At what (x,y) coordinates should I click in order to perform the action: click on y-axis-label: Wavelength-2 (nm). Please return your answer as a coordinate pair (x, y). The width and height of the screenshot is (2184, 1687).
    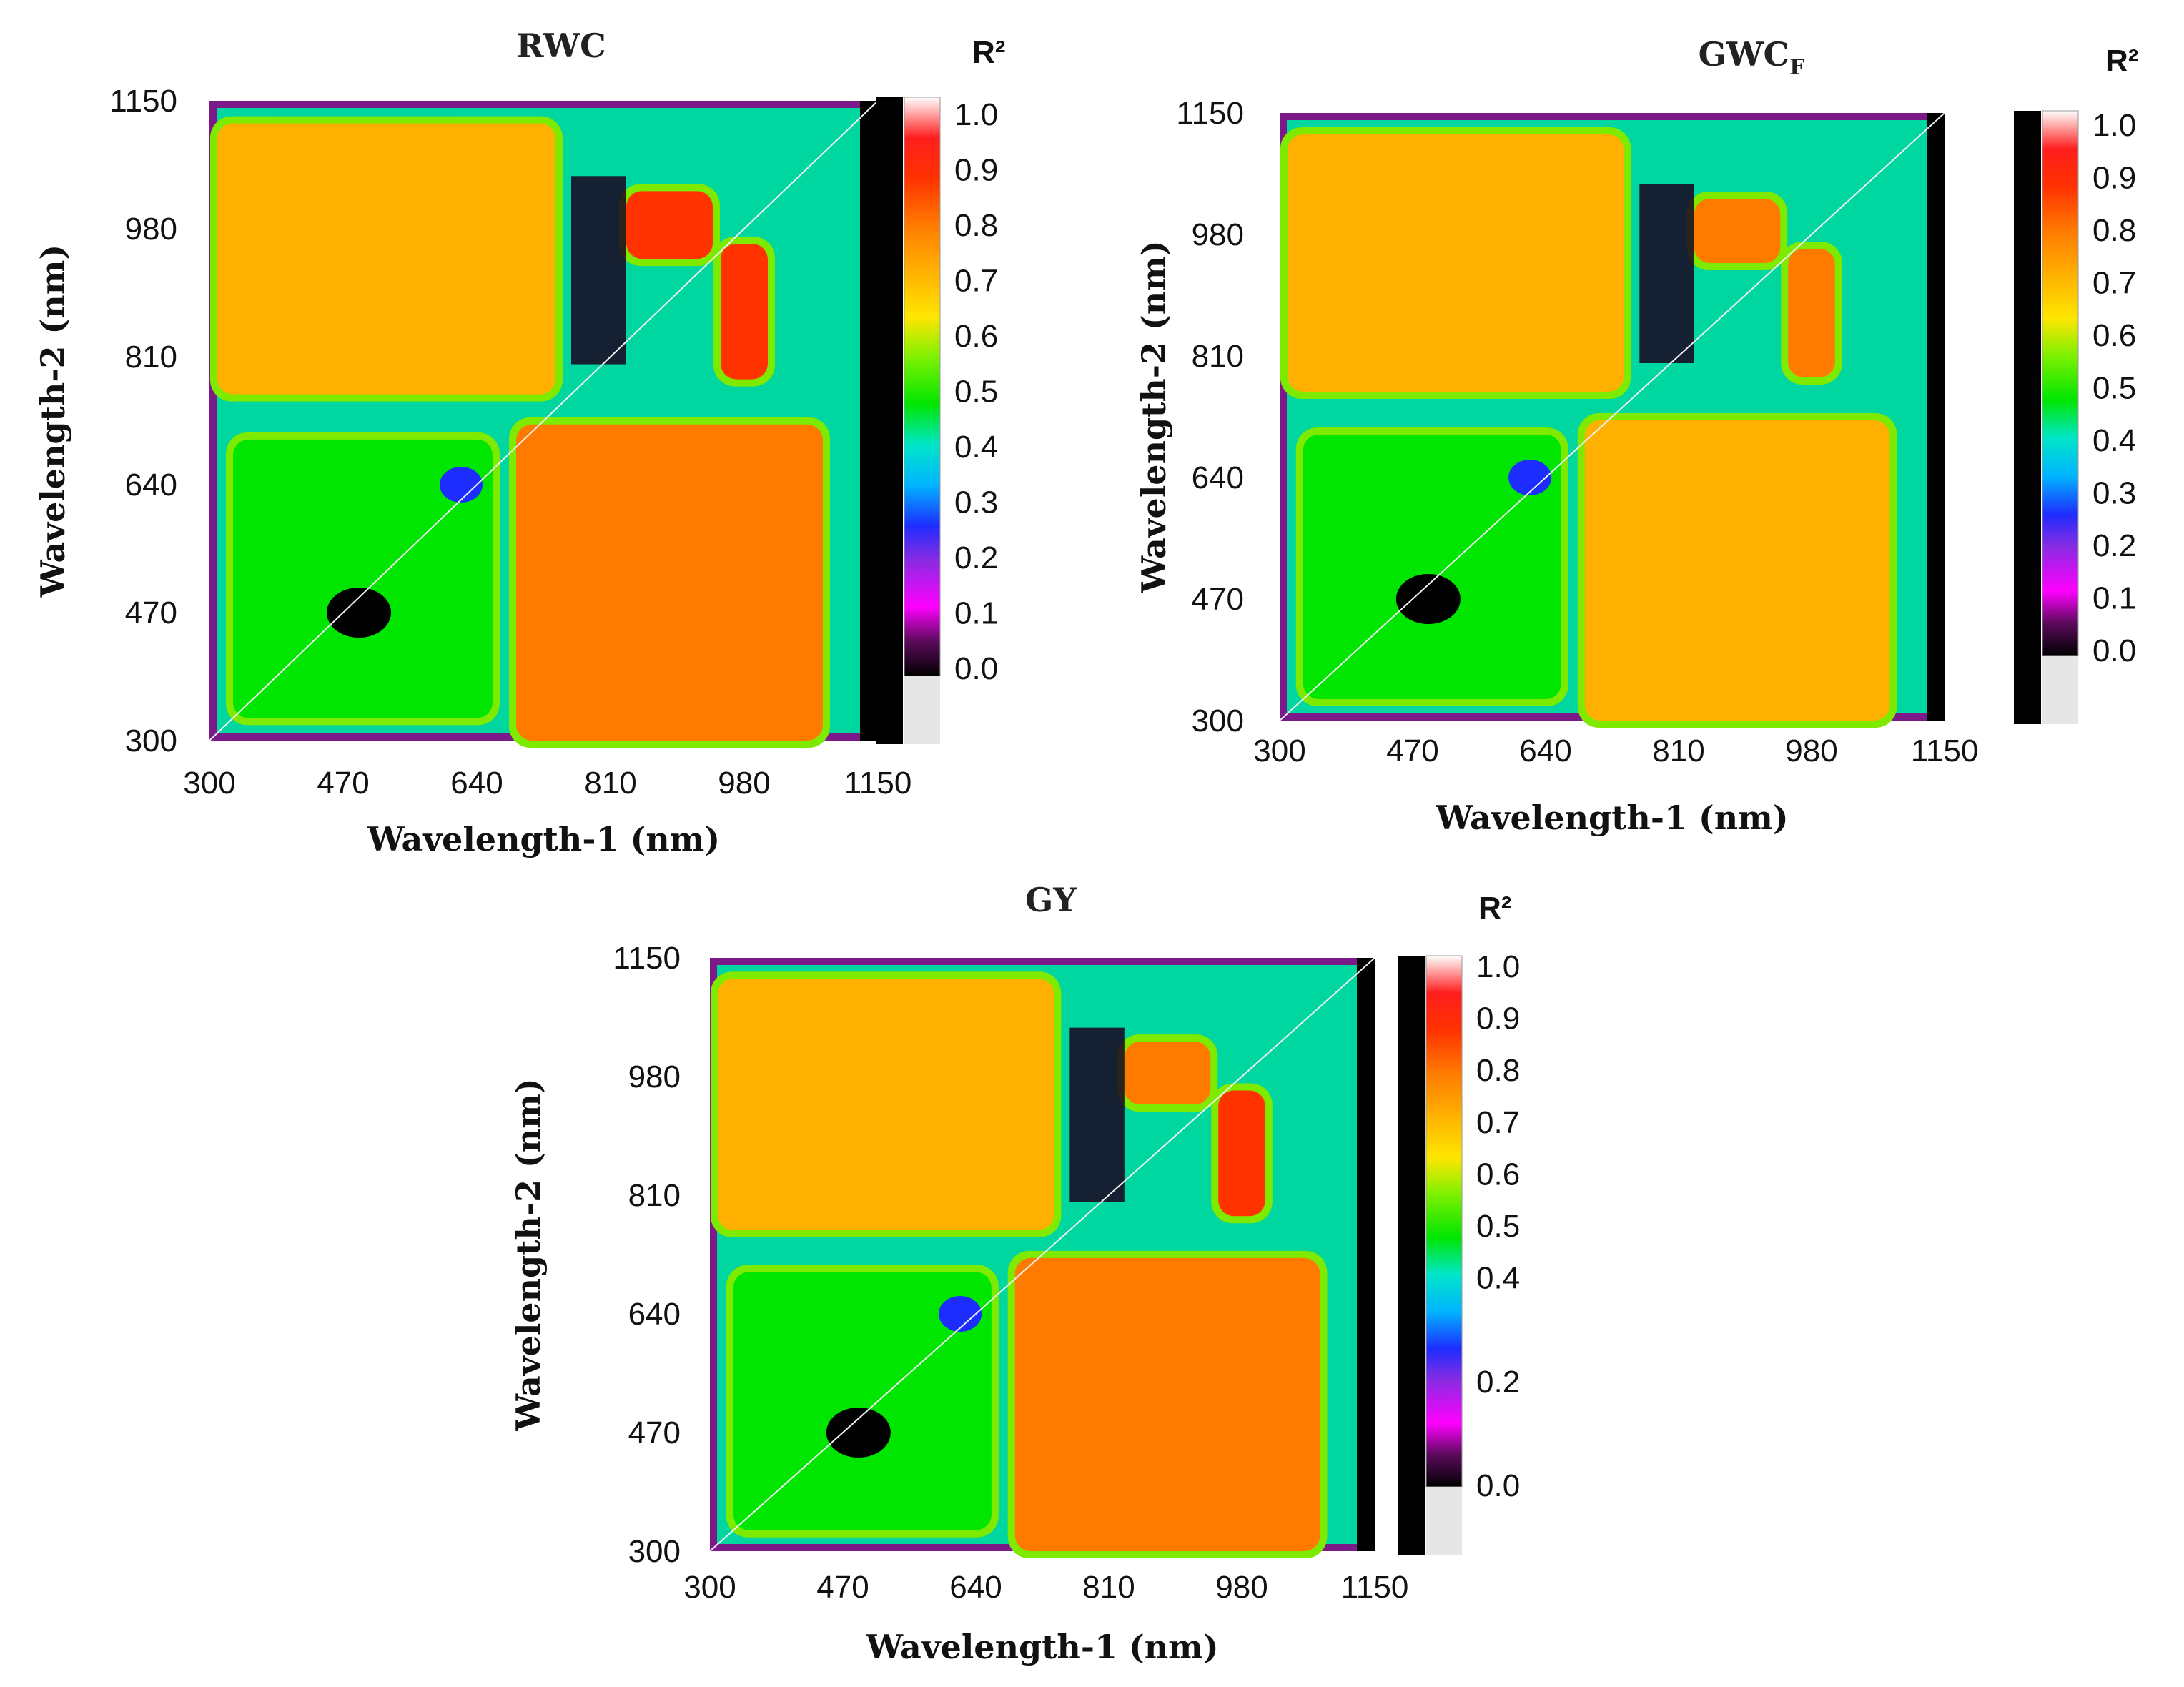
    Looking at the image, I should click on (1154, 416).